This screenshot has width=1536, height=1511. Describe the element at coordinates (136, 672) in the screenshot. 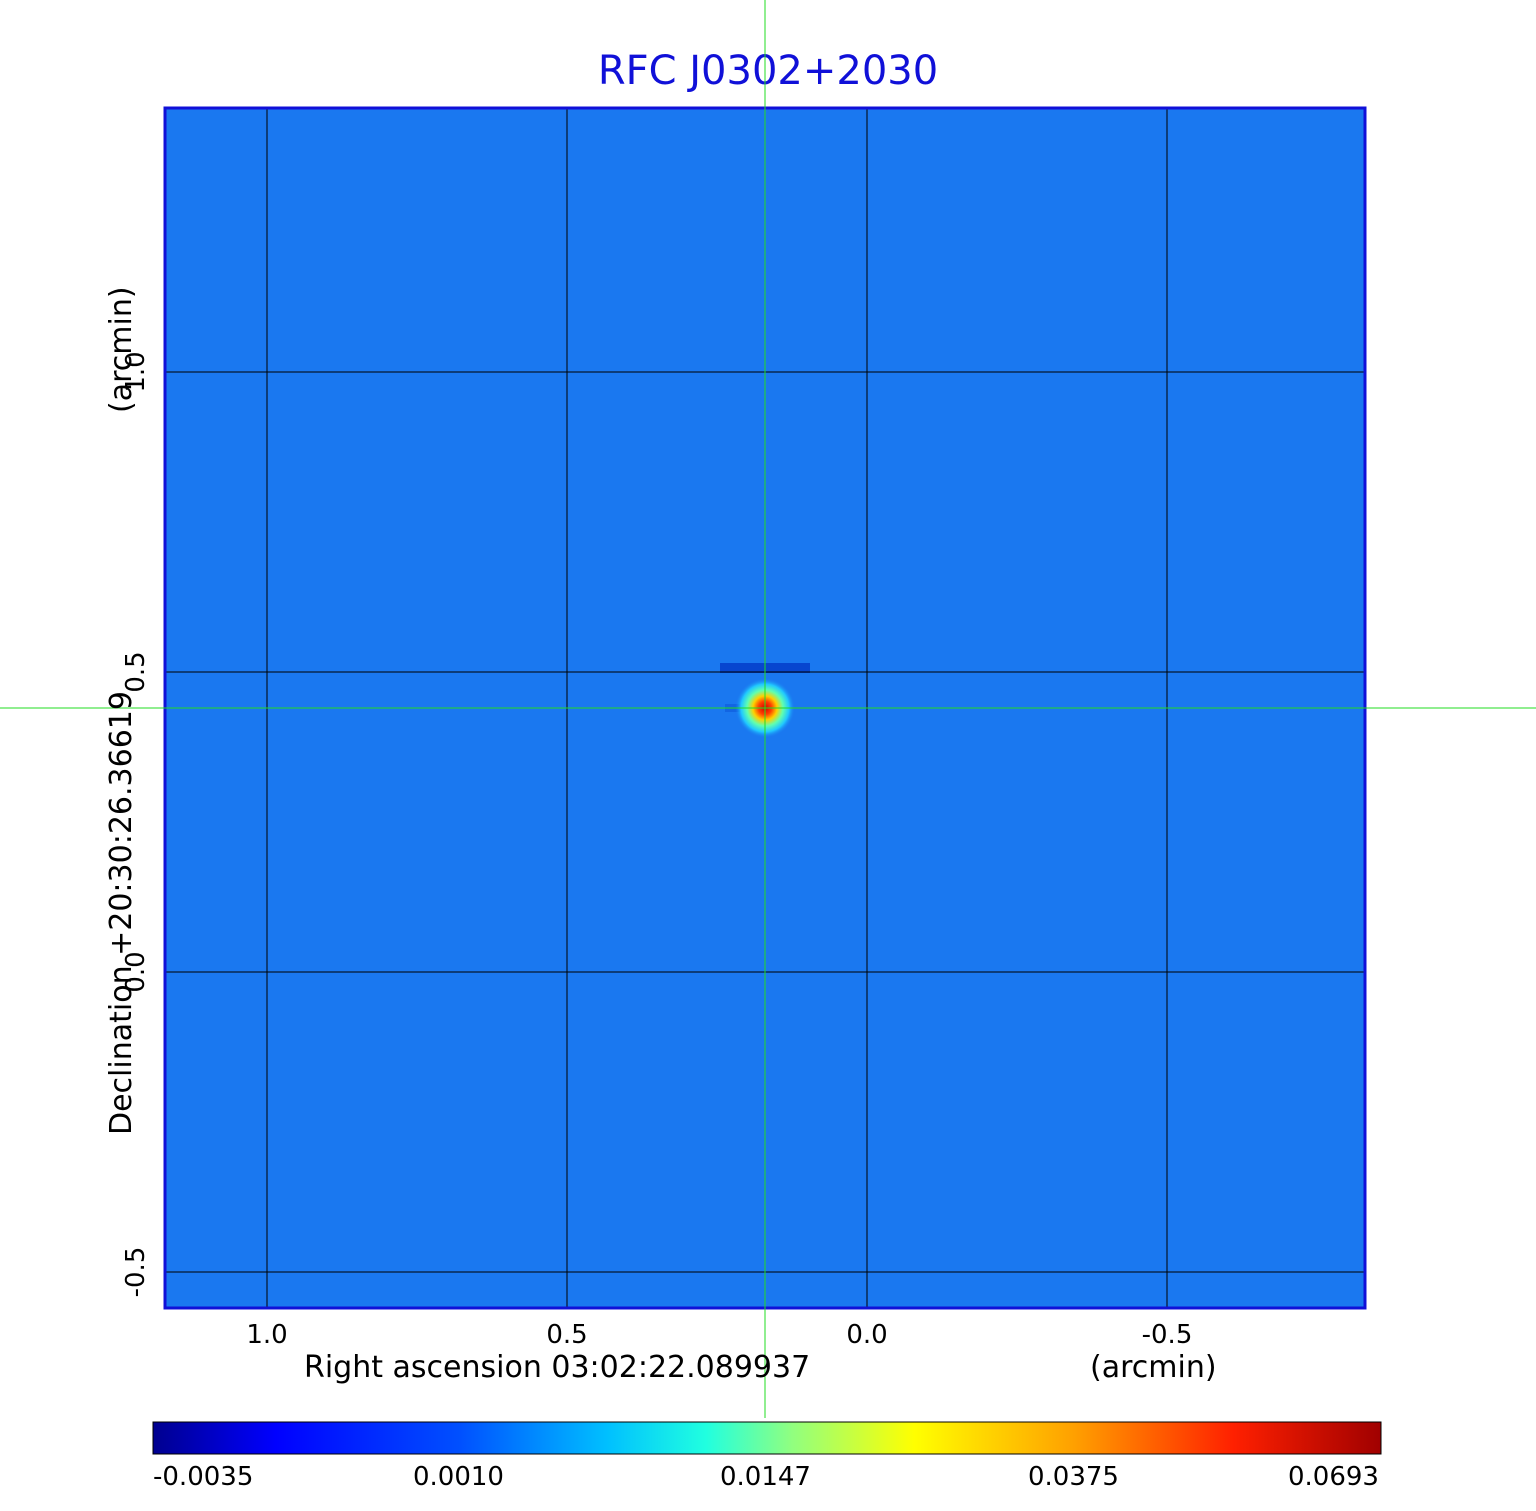

I see `y-tick-label: 0.5` at that location.